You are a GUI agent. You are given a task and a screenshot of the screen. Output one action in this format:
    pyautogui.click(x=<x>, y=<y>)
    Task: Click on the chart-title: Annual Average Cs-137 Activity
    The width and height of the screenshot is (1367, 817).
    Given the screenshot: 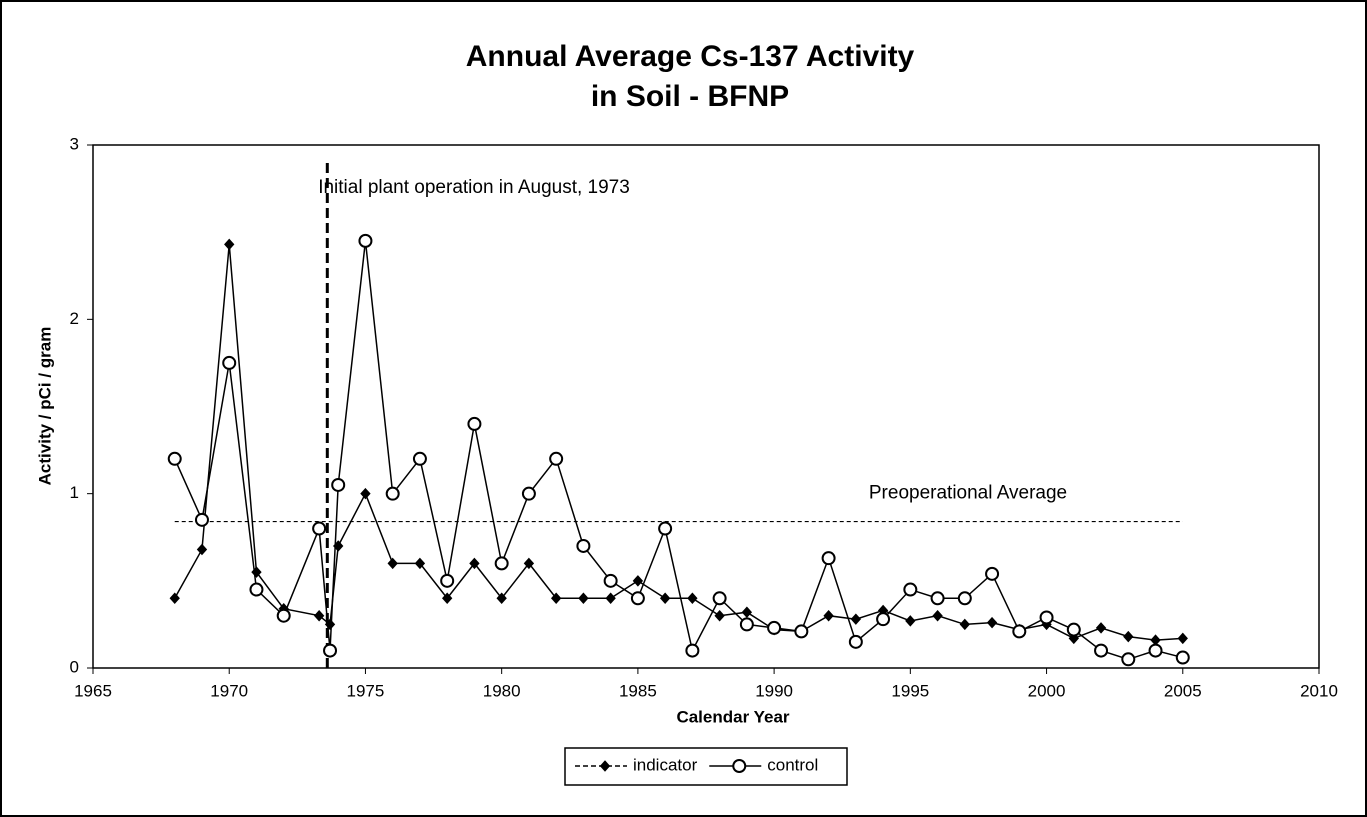 What is the action you would take?
    pyautogui.click(x=690, y=56)
    